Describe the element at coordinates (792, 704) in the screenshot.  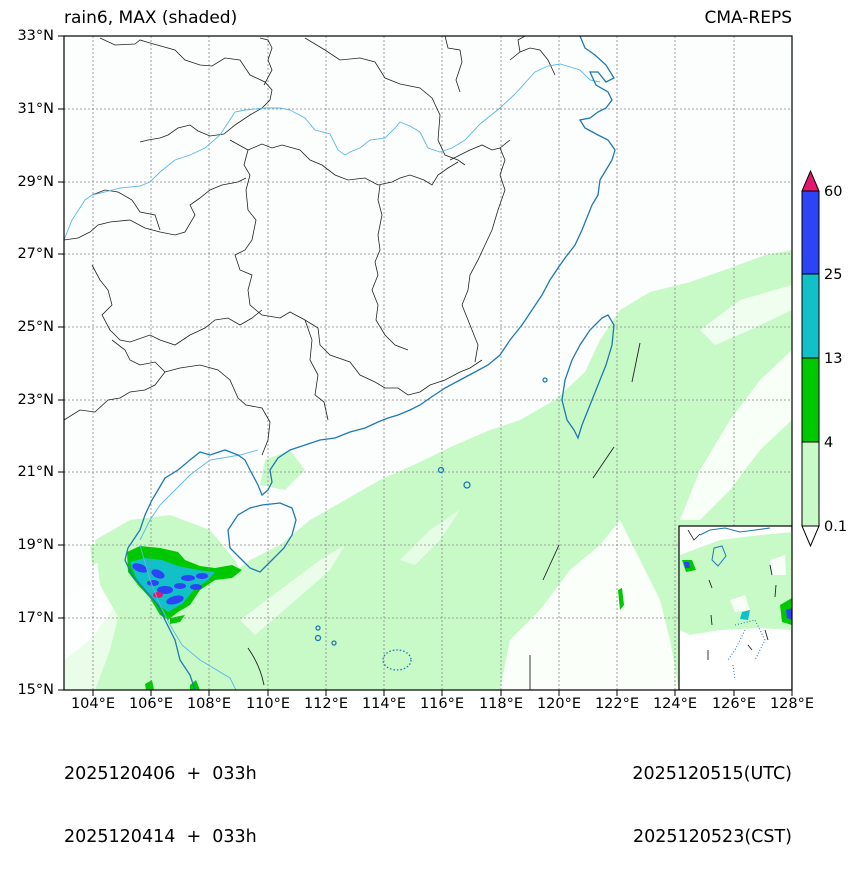
I see `lon-label-128: 128°E` at that location.